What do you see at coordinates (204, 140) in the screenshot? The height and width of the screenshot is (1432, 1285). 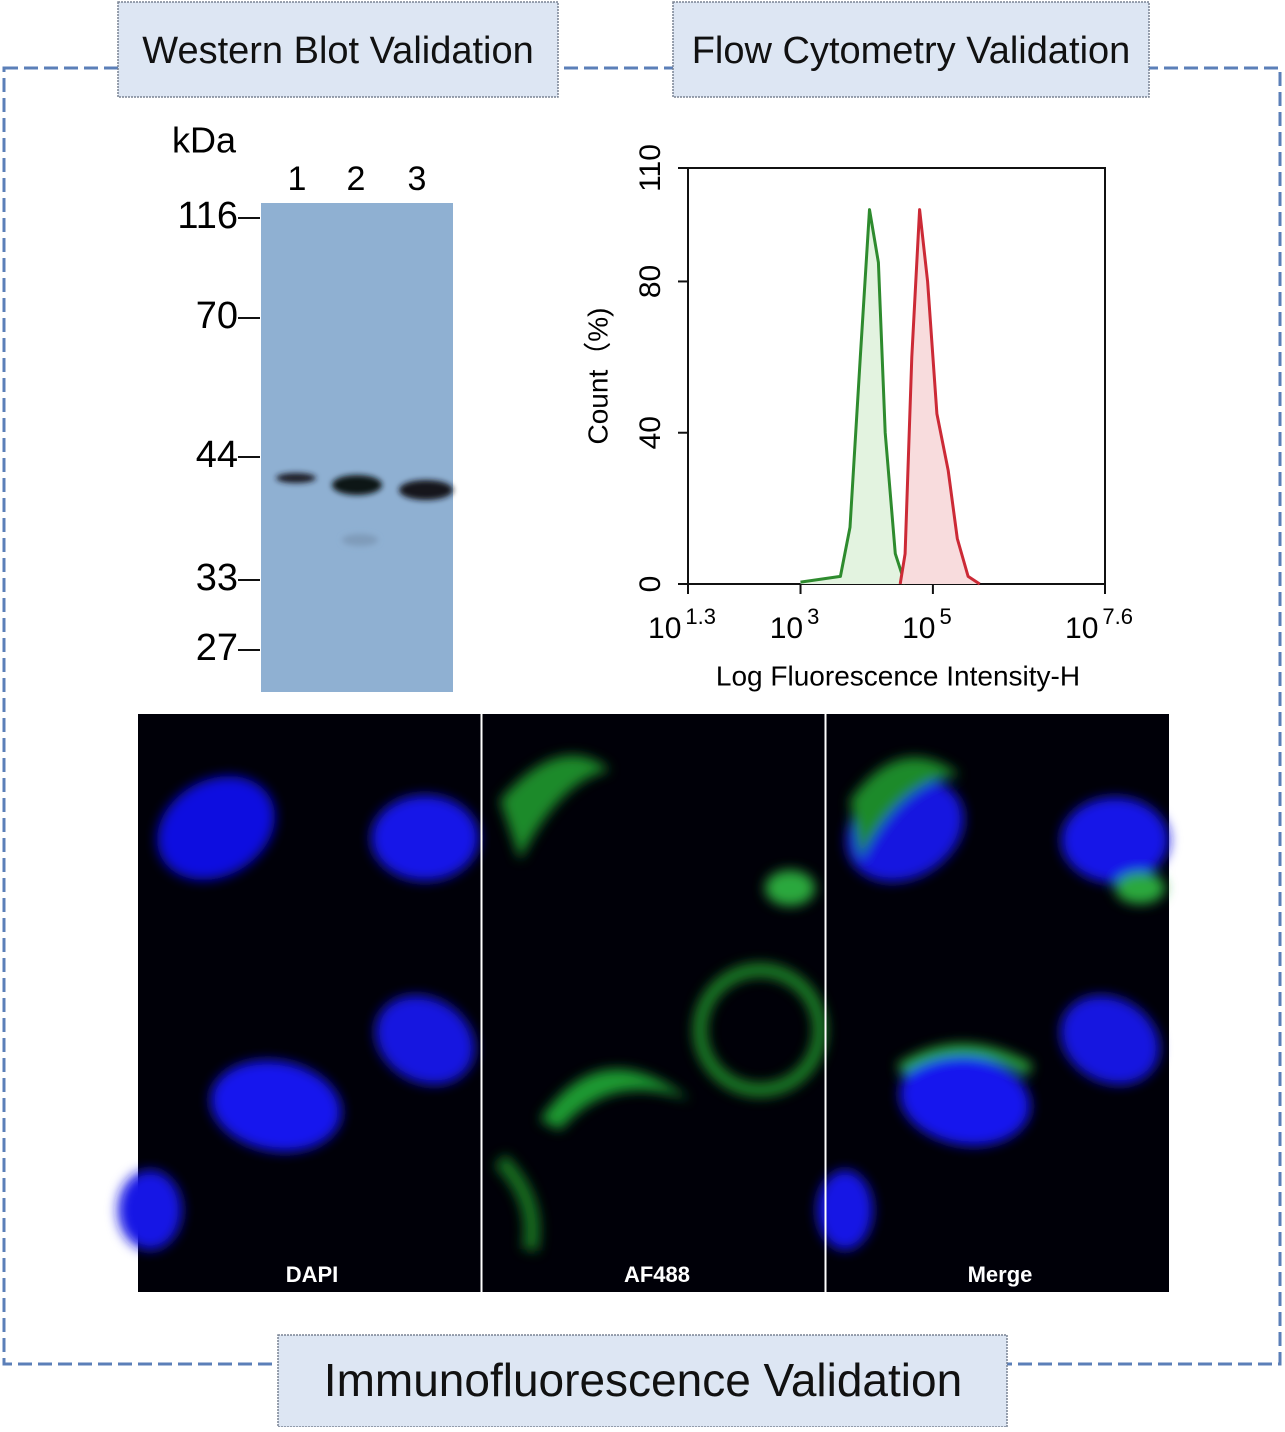 I see `unit-label: kDa` at bounding box center [204, 140].